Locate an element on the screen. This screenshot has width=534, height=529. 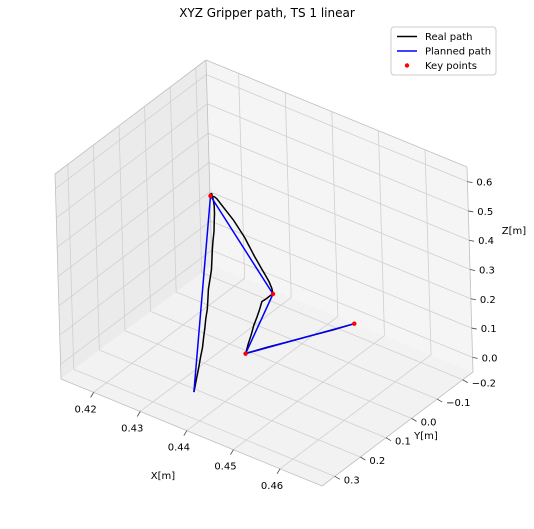
legend: Real path Planned path Key points is located at coordinates (443, 51).